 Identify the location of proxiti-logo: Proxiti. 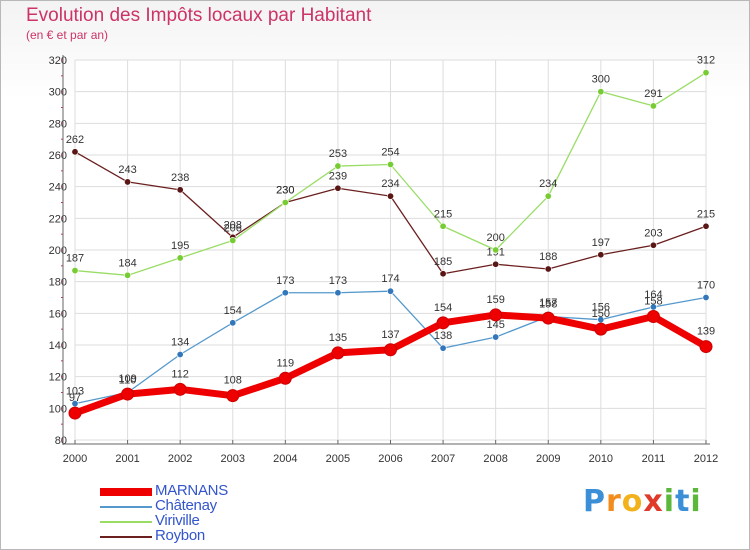
(642, 501).